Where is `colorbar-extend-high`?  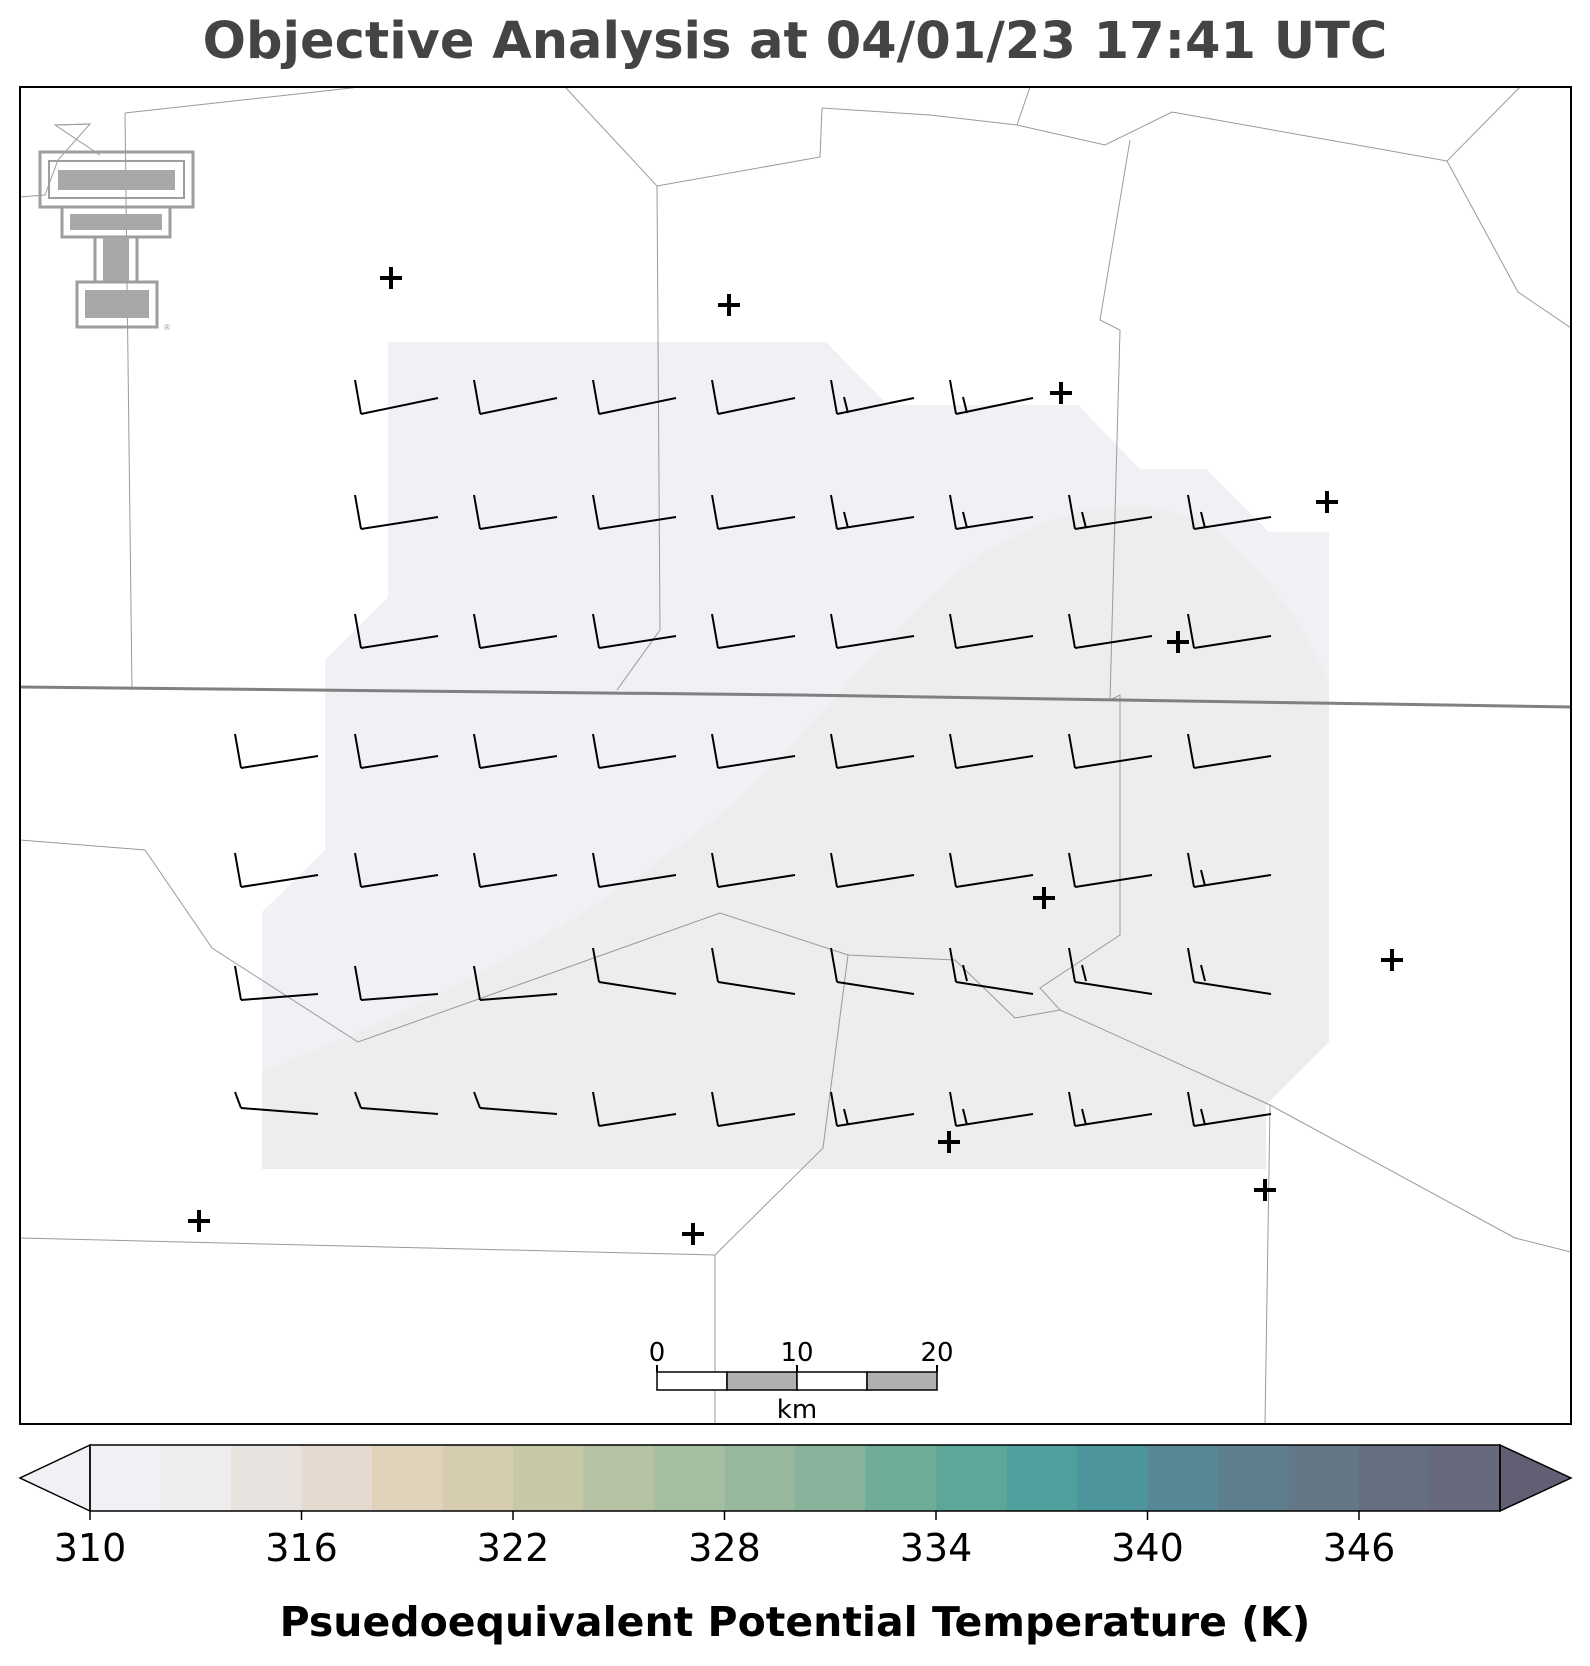
colorbar-extend-high is located at coordinates (1536, 1478).